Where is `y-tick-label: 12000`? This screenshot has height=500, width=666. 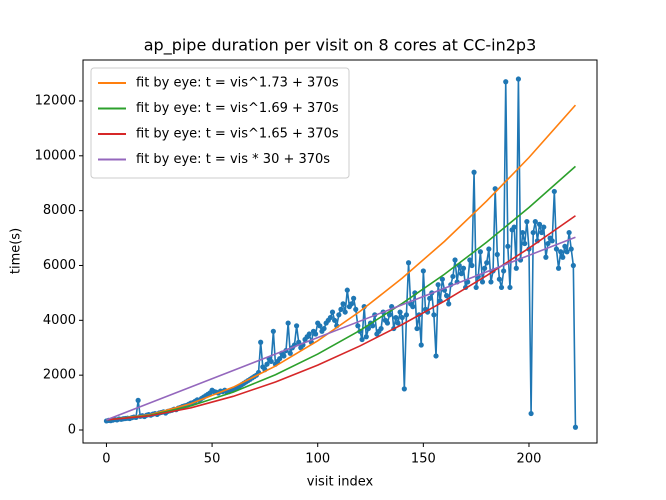
y-tick-label: 12000 is located at coordinates (55, 100).